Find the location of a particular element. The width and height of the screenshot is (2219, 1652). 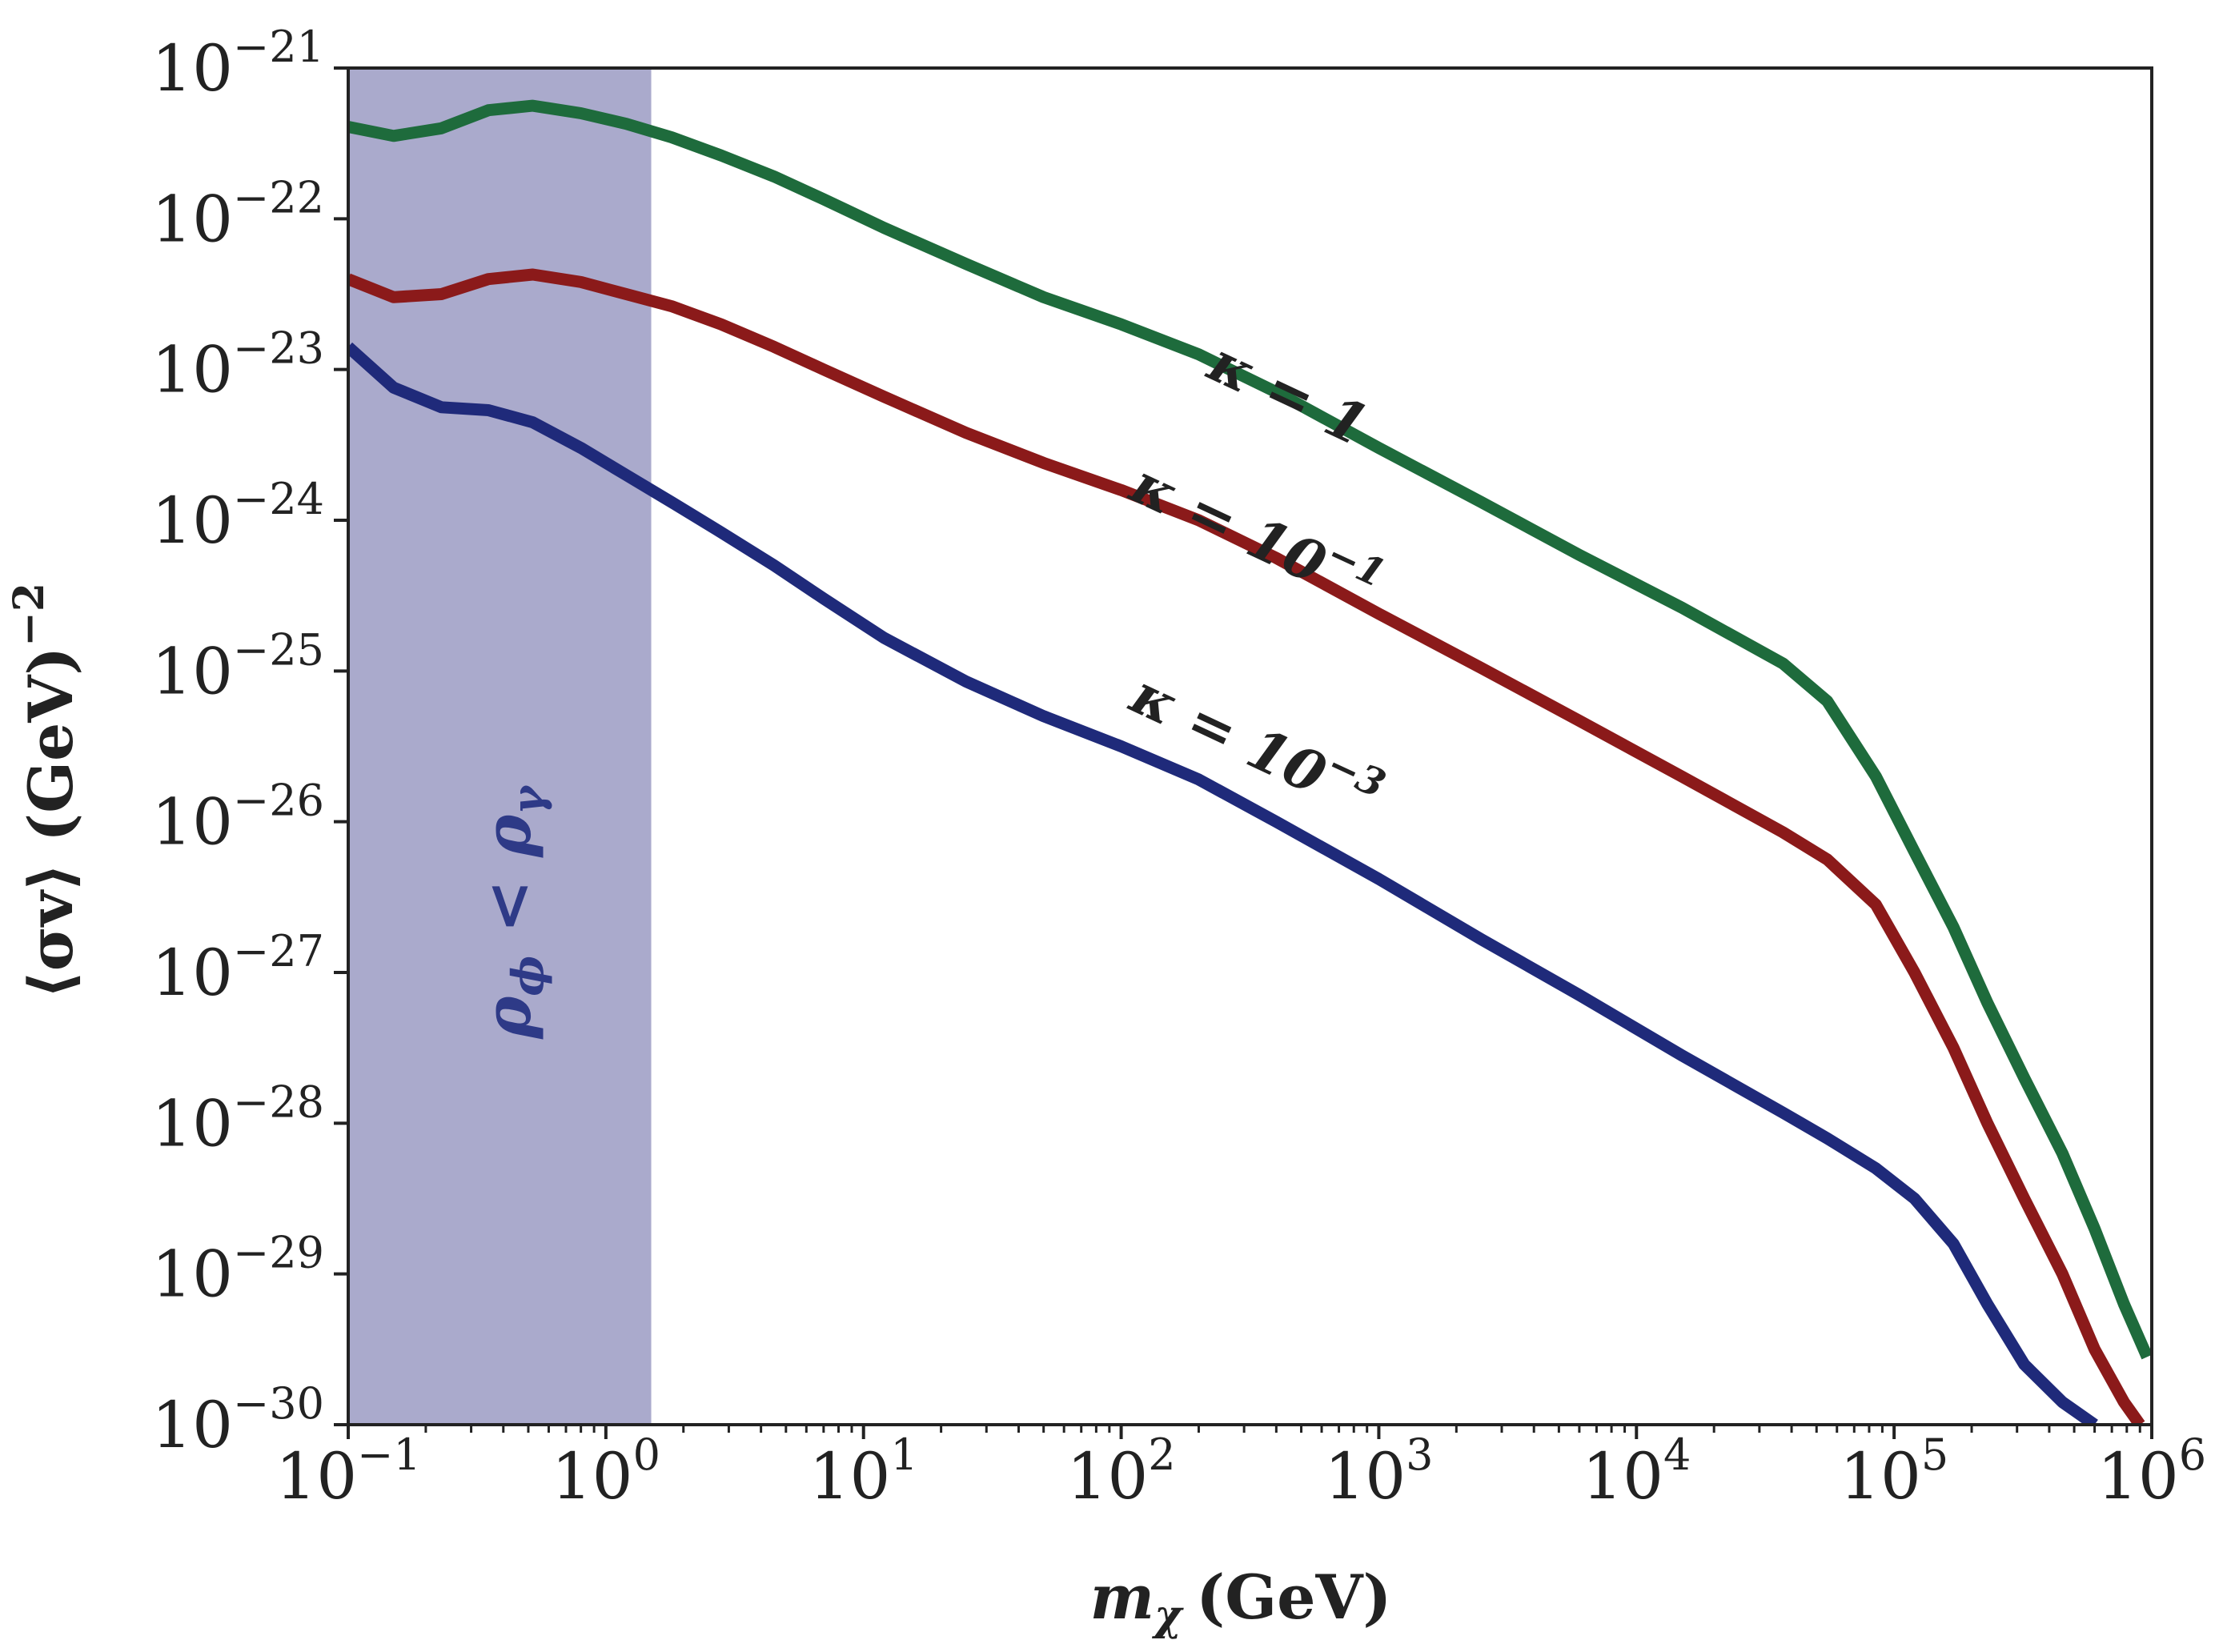

y-tick-exp: −30 is located at coordinates (278, 1403).